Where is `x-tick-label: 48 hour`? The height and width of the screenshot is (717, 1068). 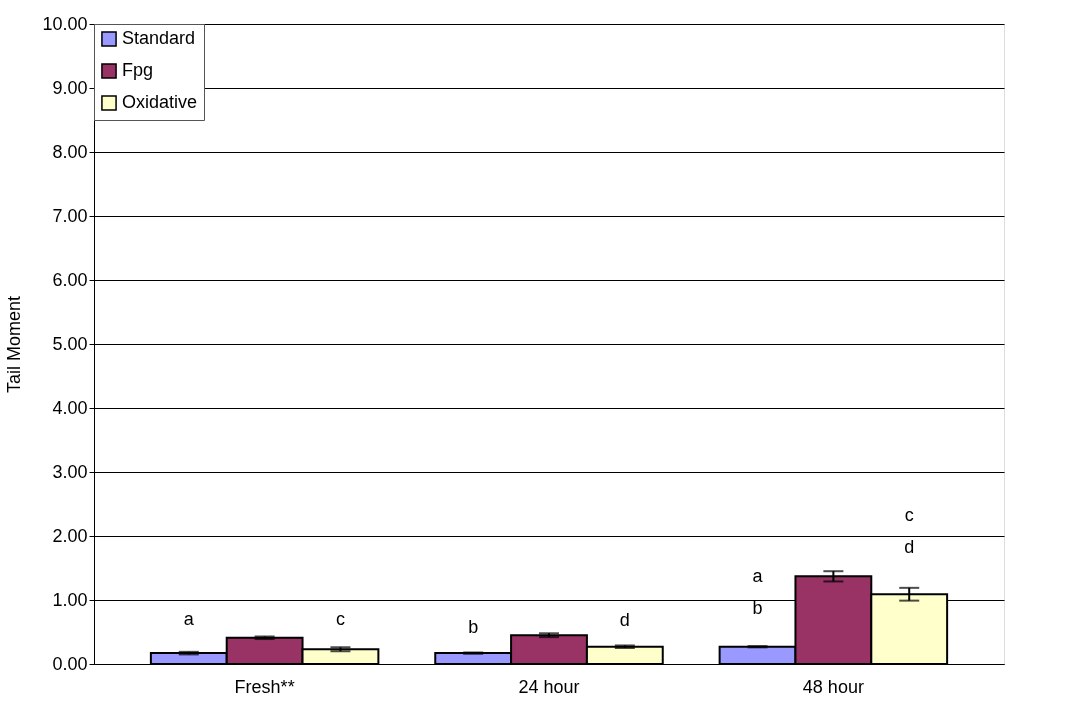 x-tick-label: 48 hour is located at coordinates (833, 686).